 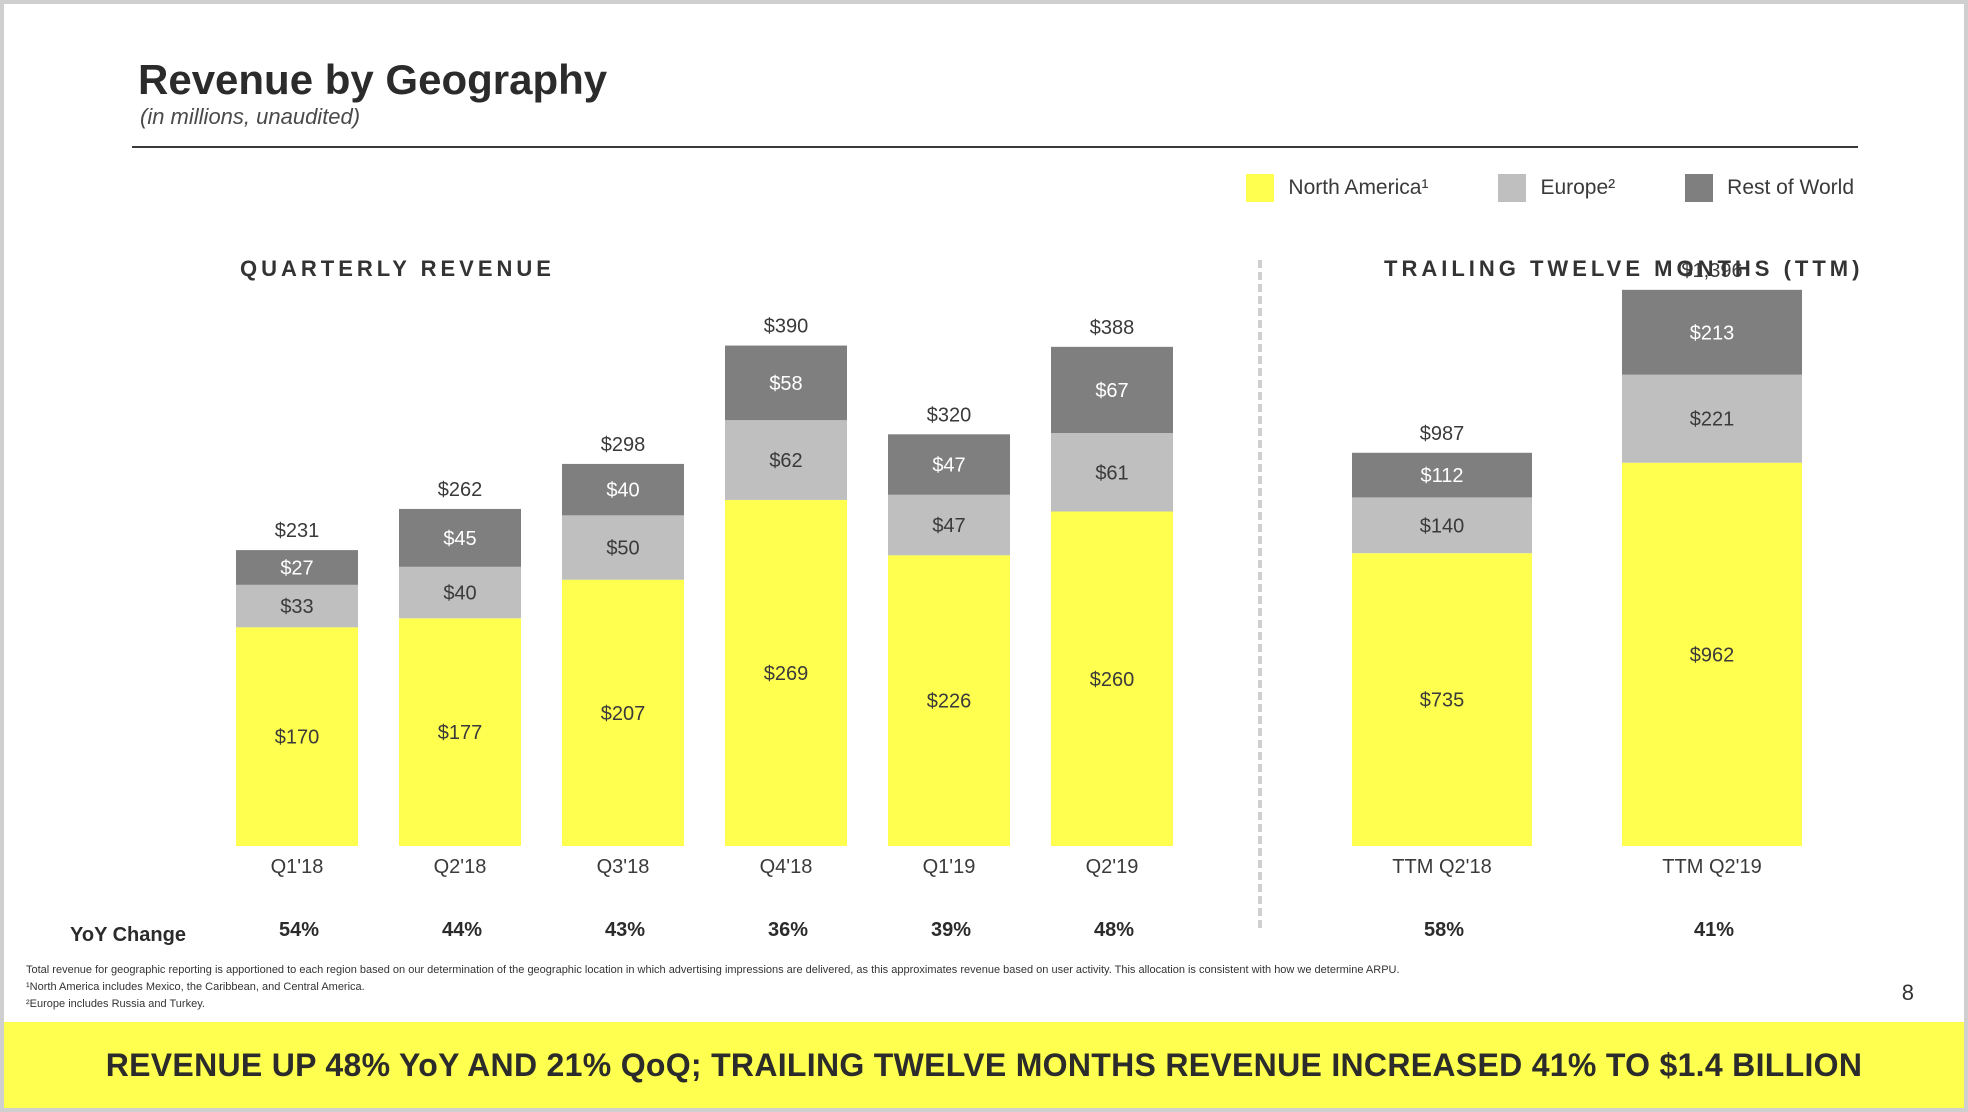 What do you see at coordinates (1358, 187) in the screenshot?
I see `legend-label-north-america: North America¹` at bounding box center [1358, 187].